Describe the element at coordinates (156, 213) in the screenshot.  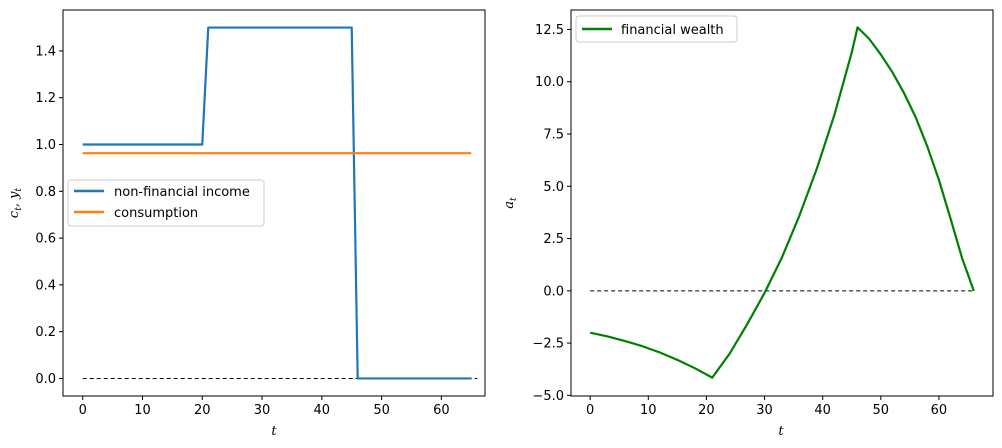
I see `left-legend-label-consumption: consumption` at that location.